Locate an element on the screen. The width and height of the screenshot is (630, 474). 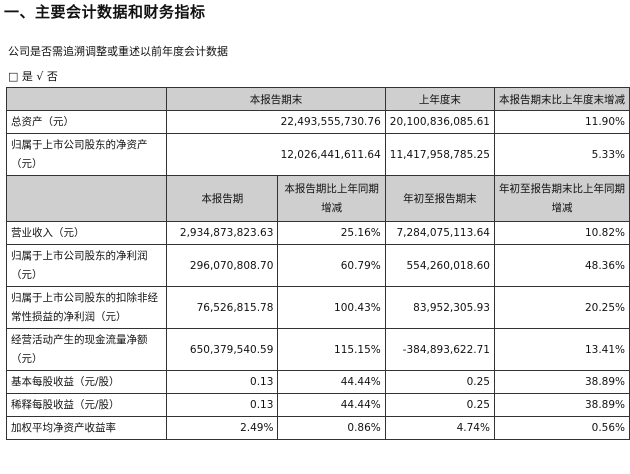
cell-ytd-change: 48.36% is located at coordinates (561, 265).